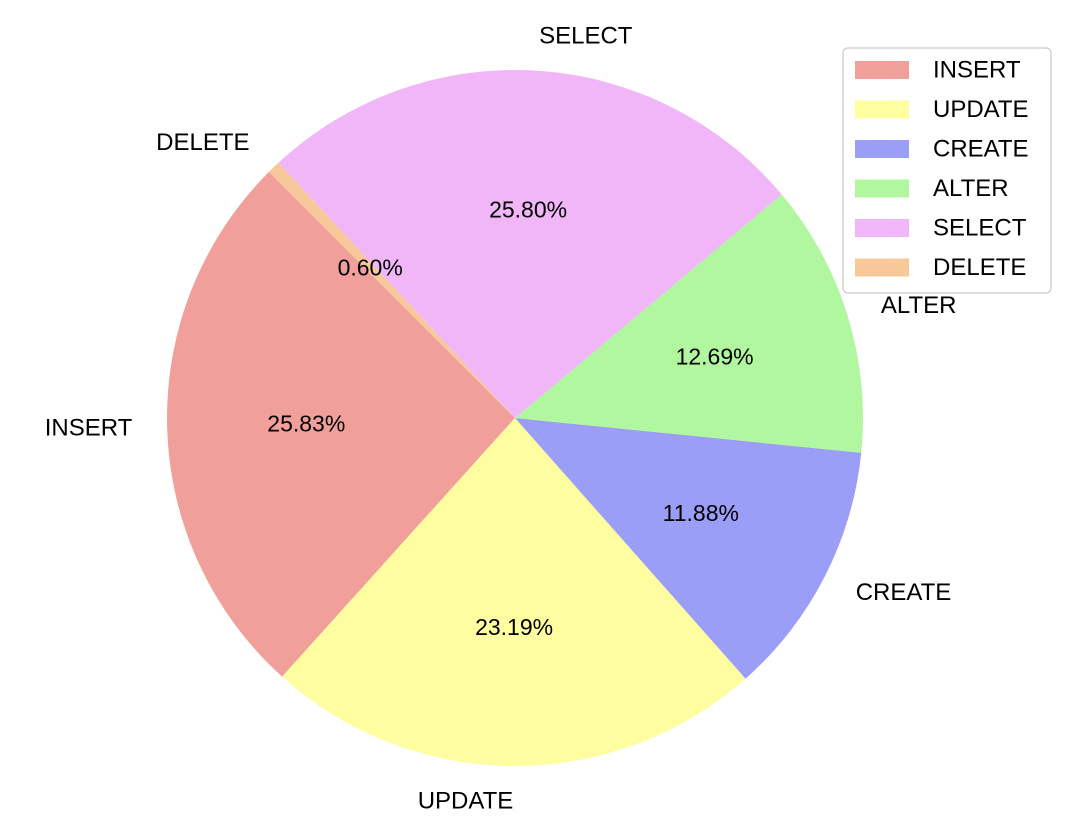 Image resolution: width=1068 pixels, height=824 pixels. Describe the element at coordinates (882, 228) in the screenshot. I see `legend-swatch-select` at that location.